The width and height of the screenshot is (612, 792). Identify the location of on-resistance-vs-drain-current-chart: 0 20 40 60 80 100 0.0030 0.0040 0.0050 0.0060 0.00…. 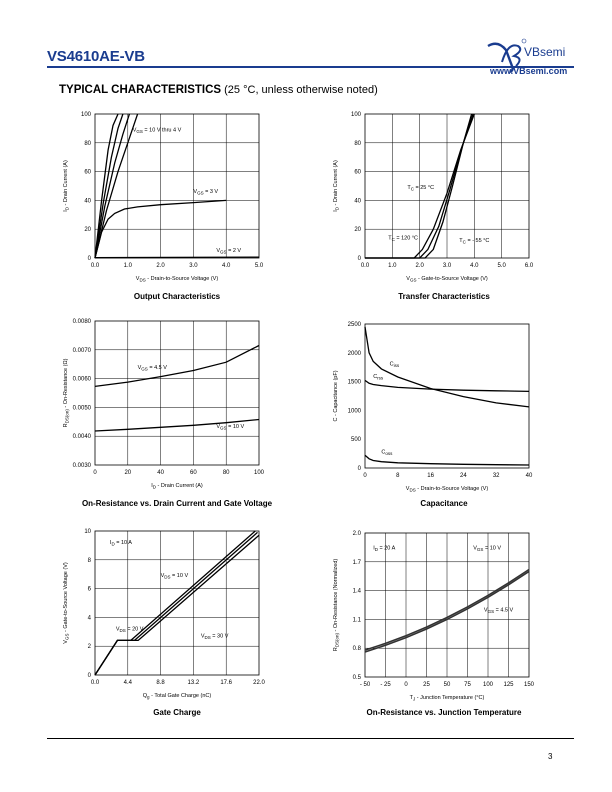
(164, 404).